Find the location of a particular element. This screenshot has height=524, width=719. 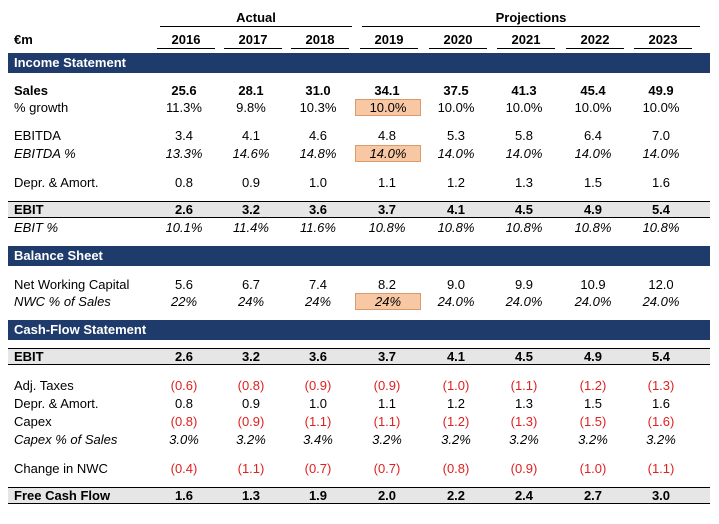

cell-2018: 4.6 is located at coordinates (318, 135).